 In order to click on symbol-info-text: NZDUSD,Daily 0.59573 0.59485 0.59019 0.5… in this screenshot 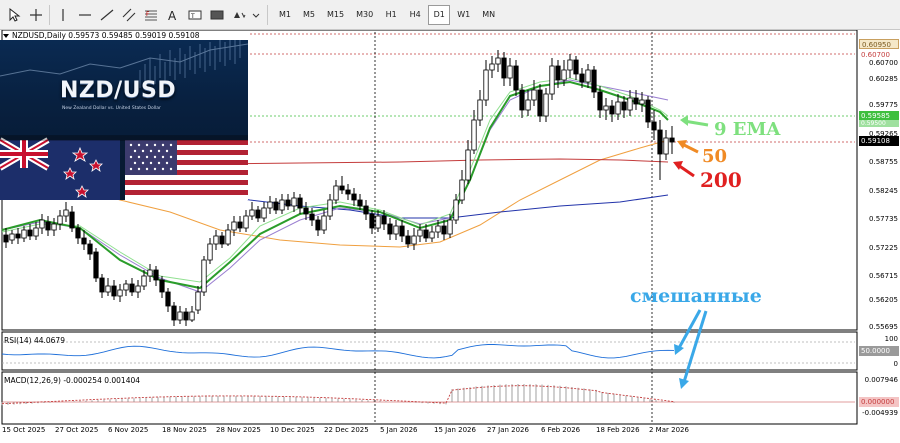, I will do `click(106, 35)`.